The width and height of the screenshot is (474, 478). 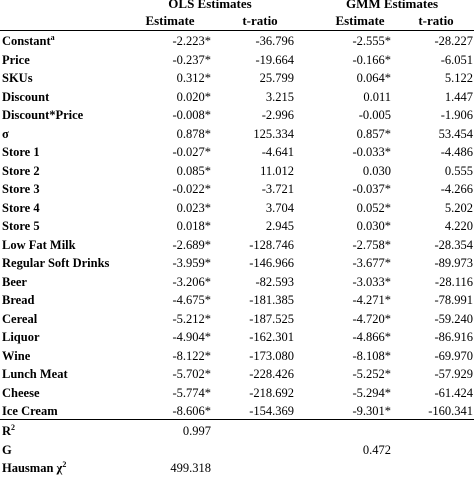 What do you see at coordinates (376, 170) in the screenshot?
I see `gmm-estimate-cell: 0.030` at bounding box center [376, 170].